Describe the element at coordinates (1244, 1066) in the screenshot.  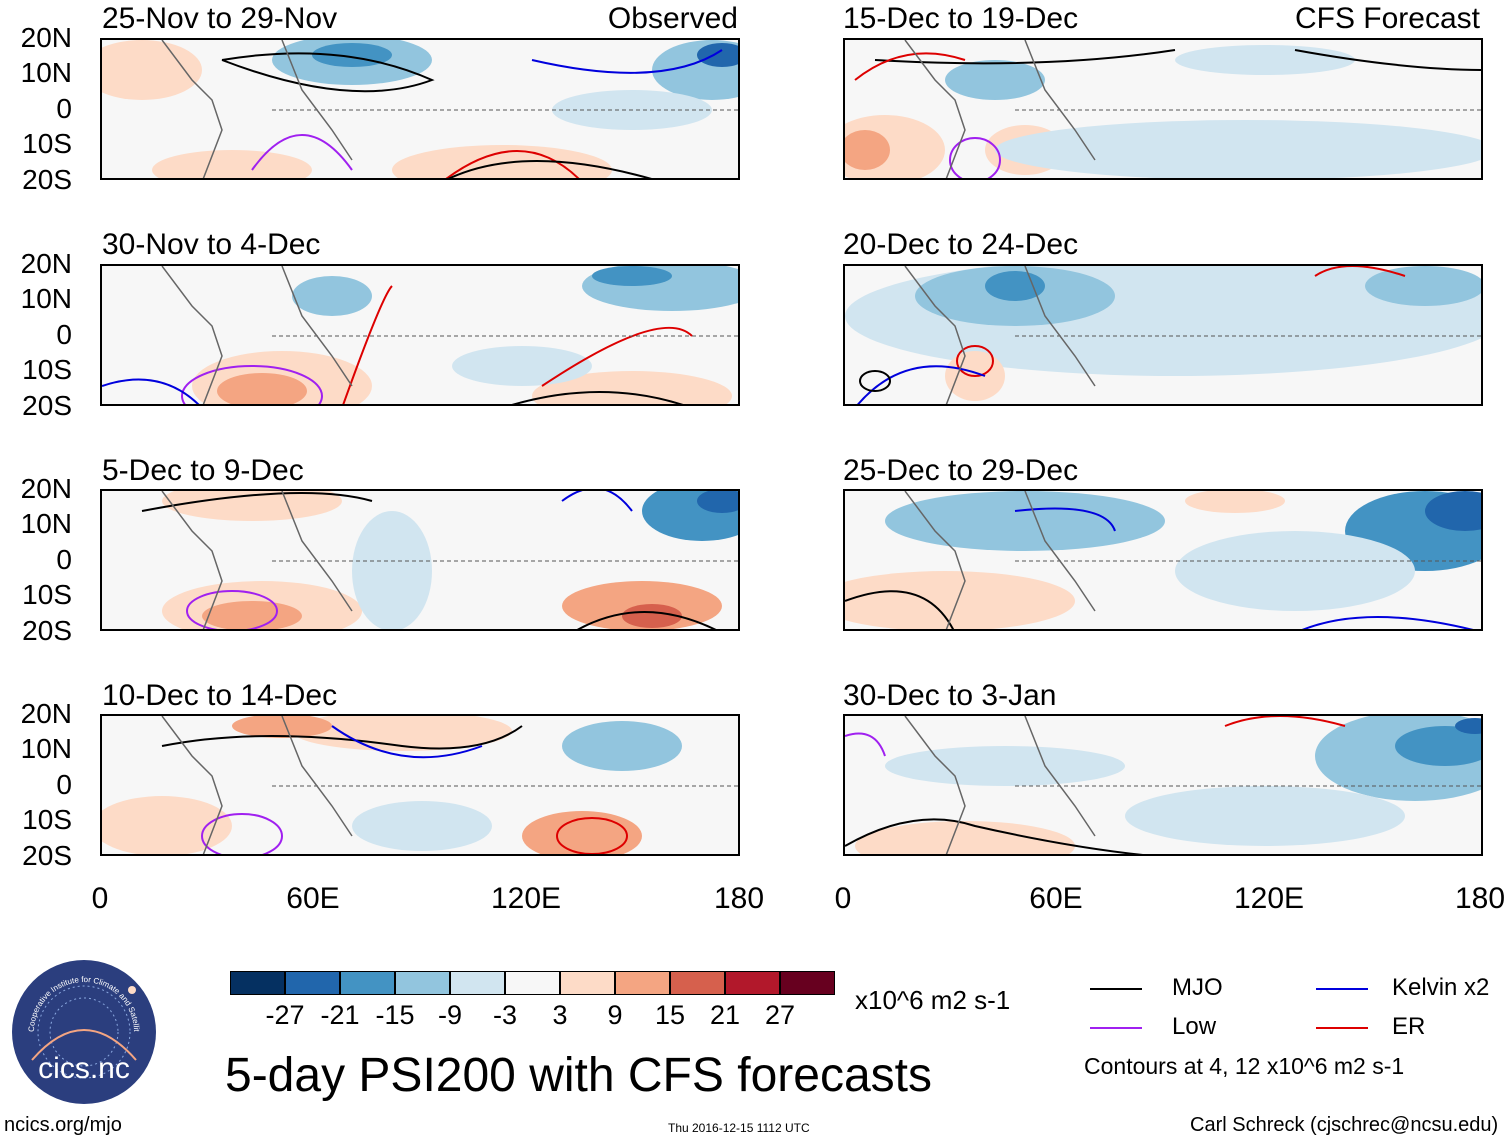
I see `contours-note: Contours at 4, 12 x10^6 m2 s-1` at that location.